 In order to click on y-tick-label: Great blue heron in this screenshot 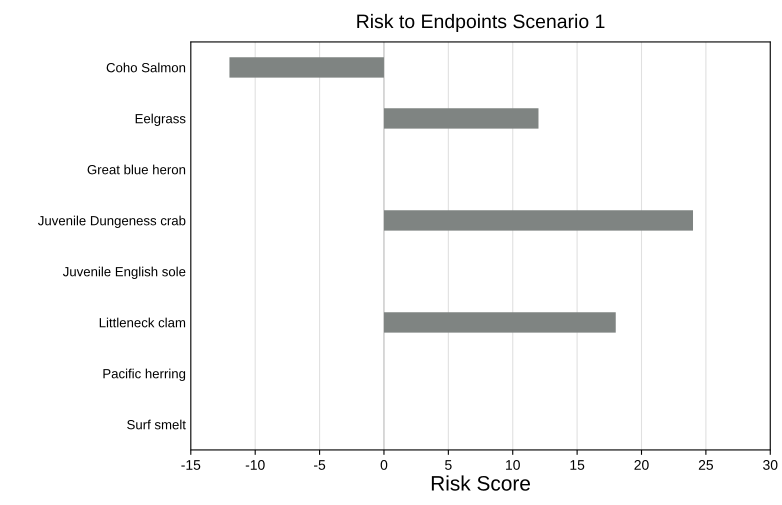, I will do `click(137, 169)`.